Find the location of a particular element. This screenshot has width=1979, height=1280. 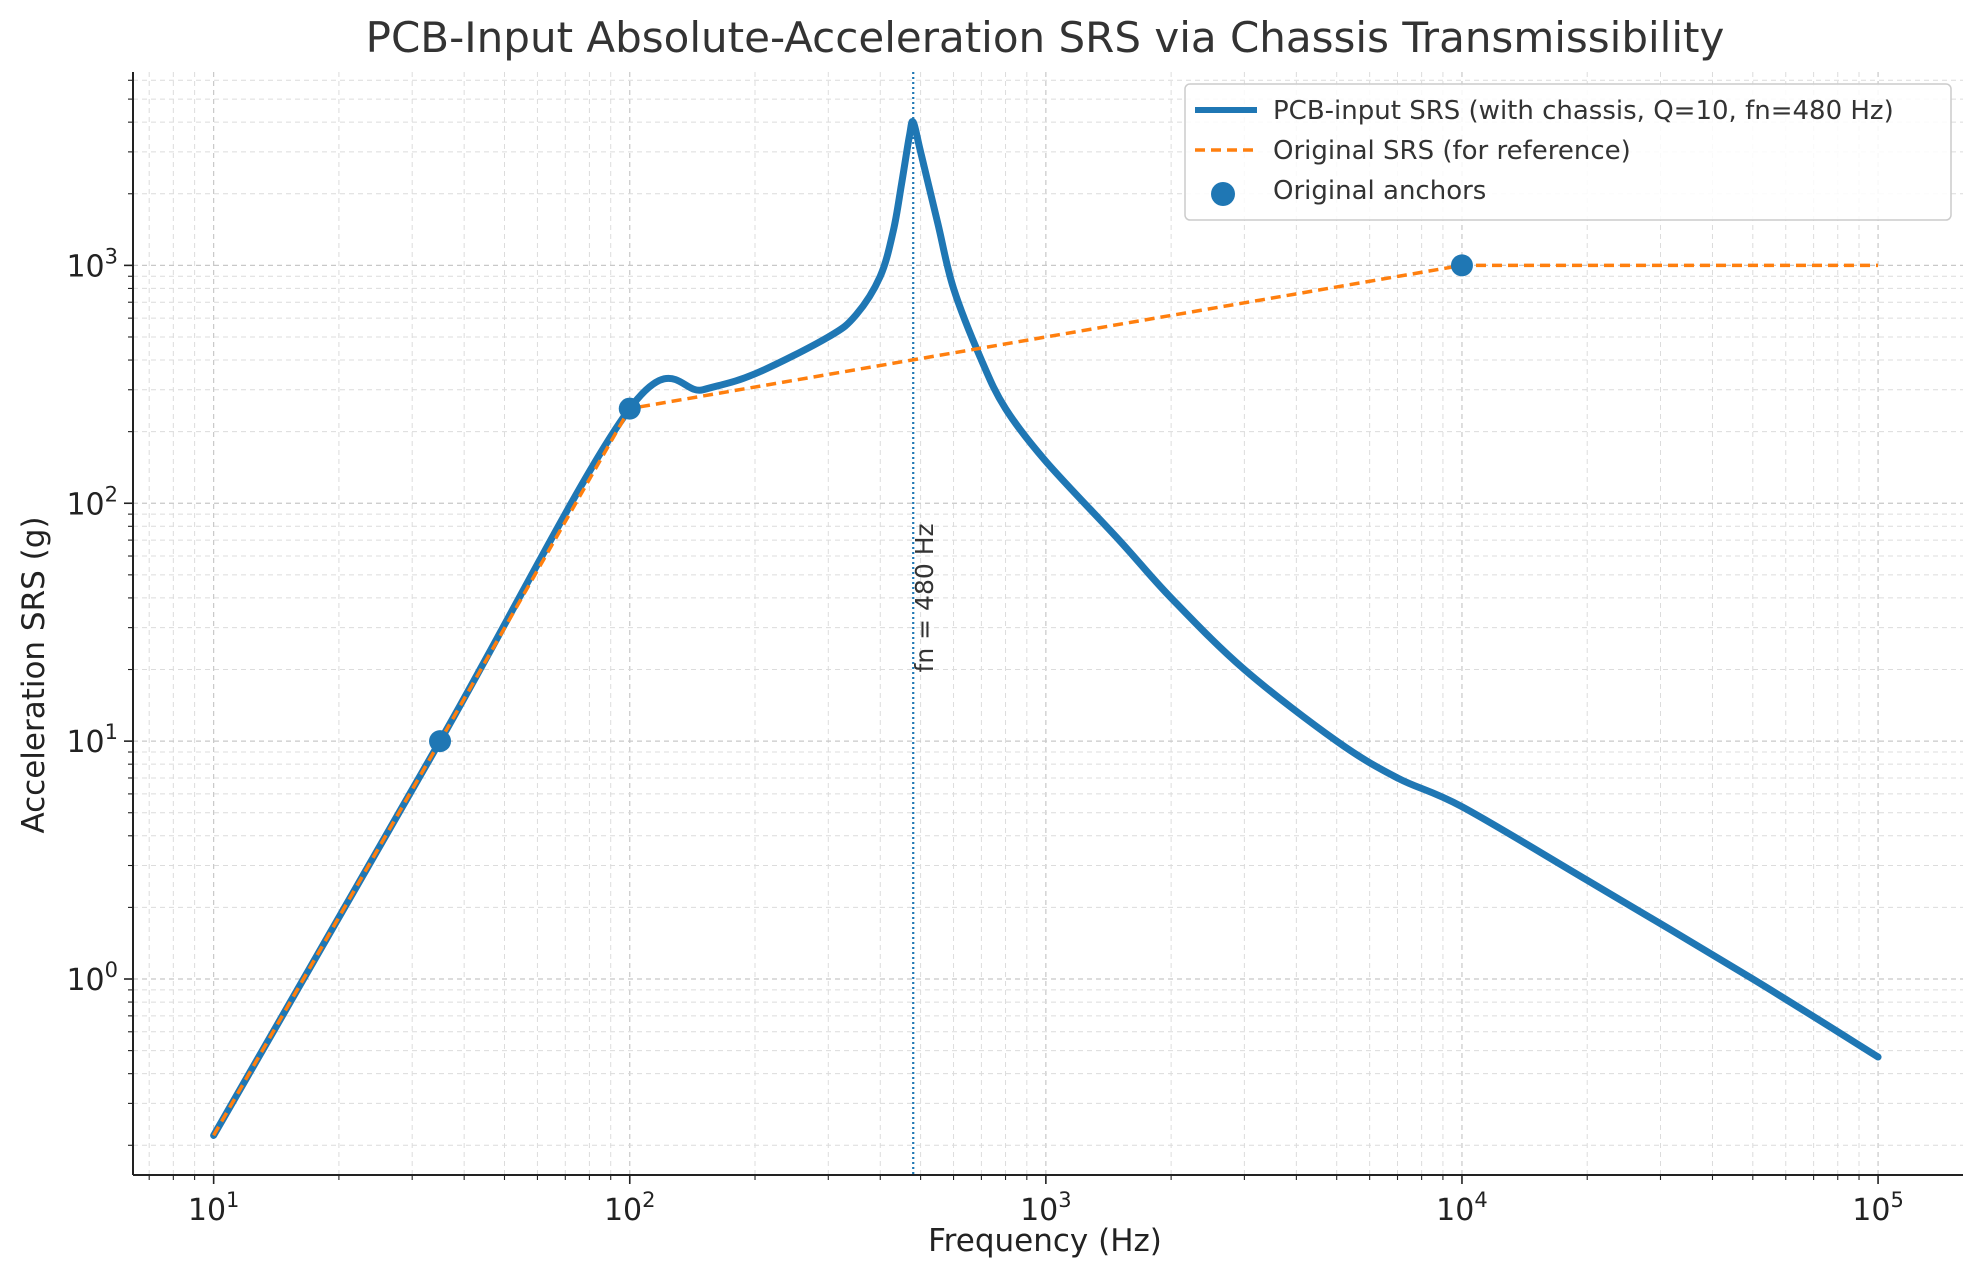

legend-box is located at coordinates (1568, 152).